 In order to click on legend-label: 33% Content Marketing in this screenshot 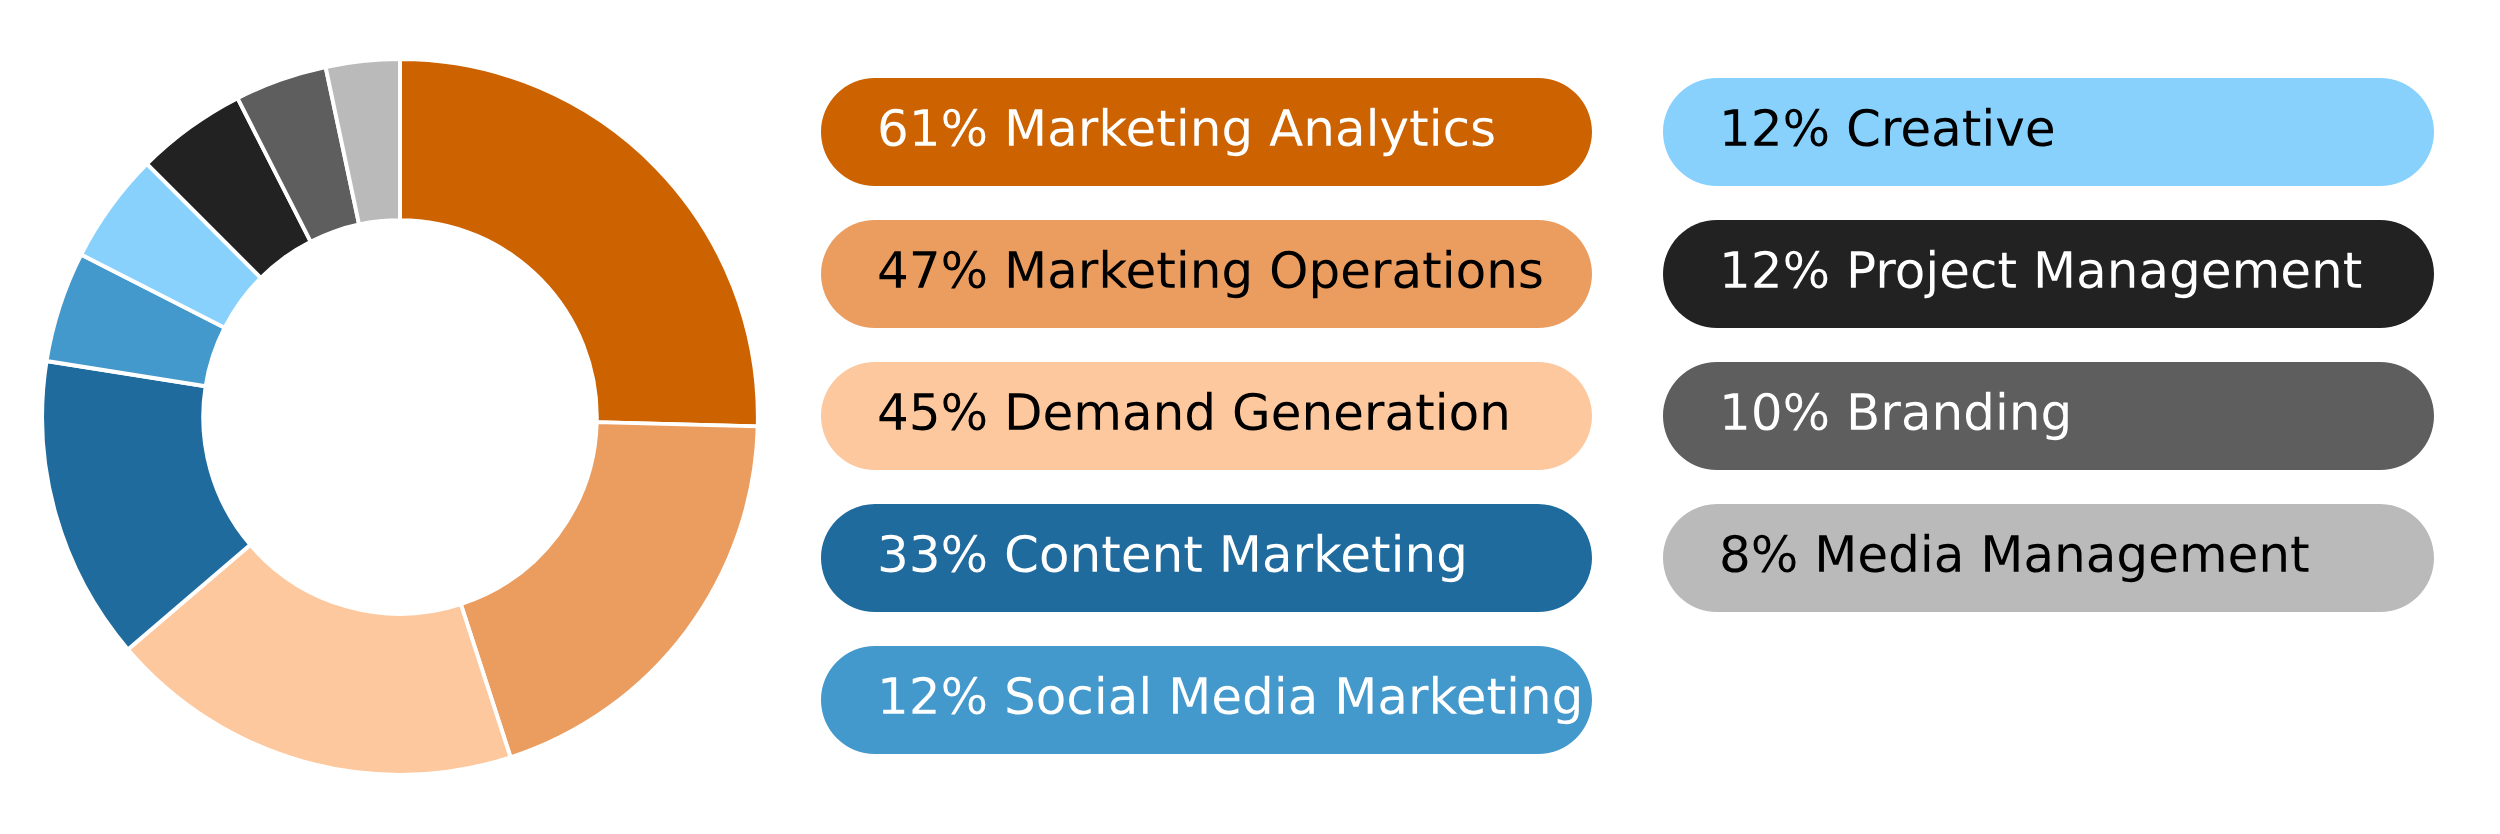, I will do `click(1172, 558)`.